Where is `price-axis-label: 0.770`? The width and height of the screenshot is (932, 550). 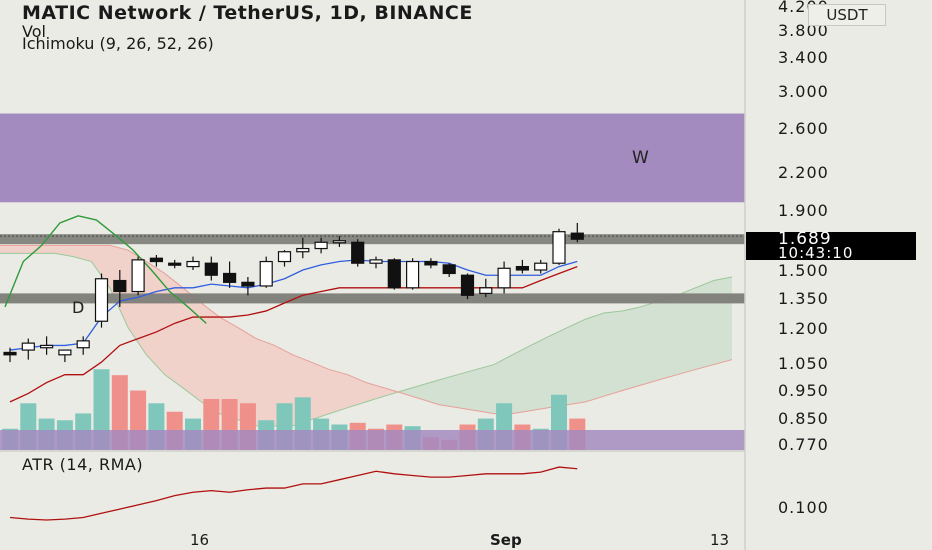 price-axis-label: 0.770 is located at coordinates (803, 444).